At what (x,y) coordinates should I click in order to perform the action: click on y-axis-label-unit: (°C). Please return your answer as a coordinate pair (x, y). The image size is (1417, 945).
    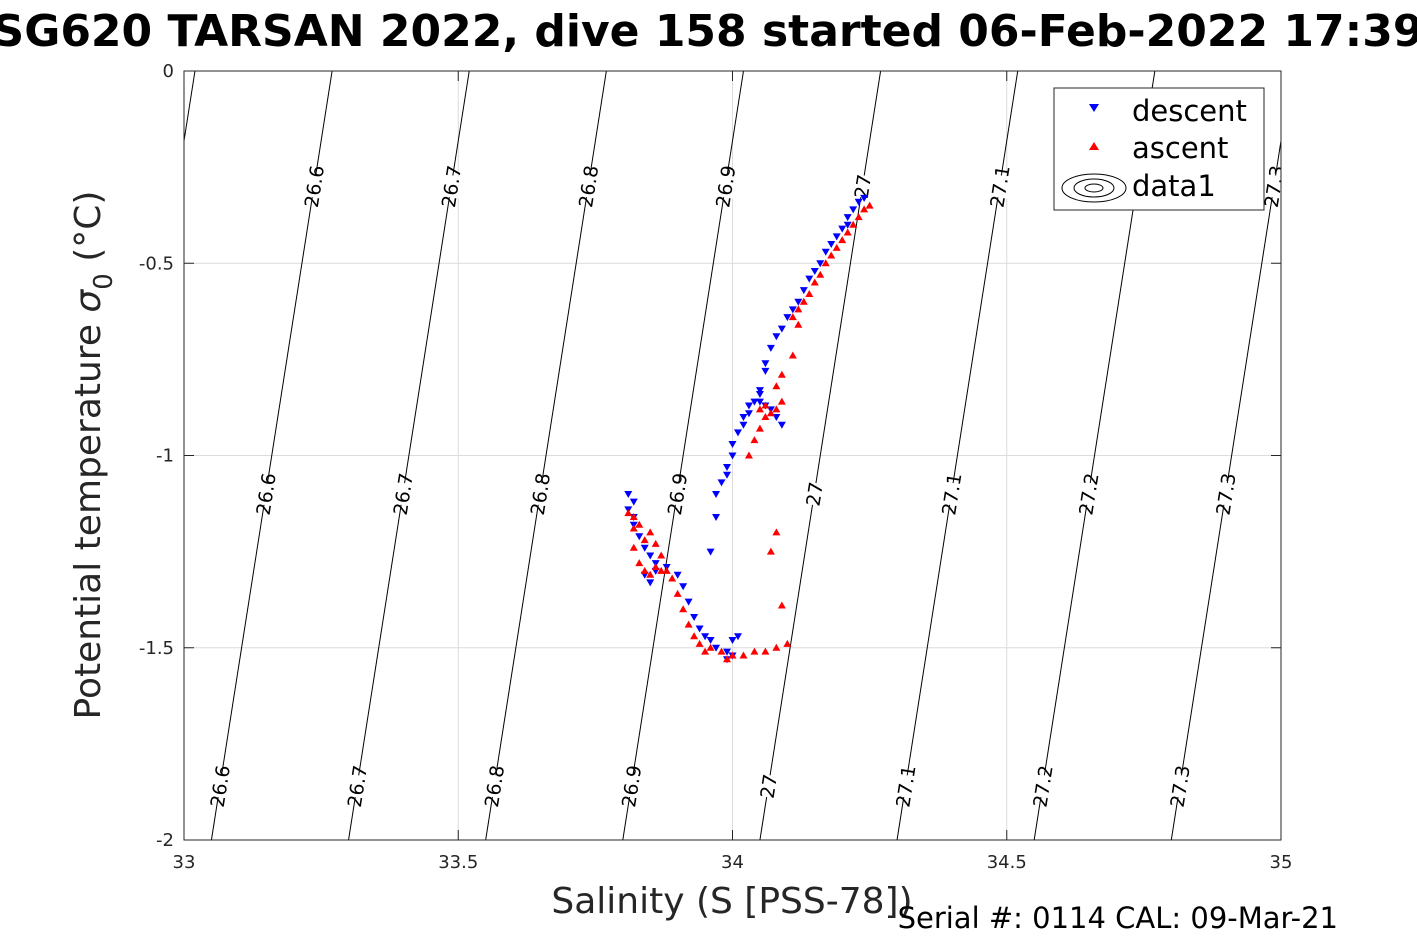
    Looking at the image, I should click on (88, 232).